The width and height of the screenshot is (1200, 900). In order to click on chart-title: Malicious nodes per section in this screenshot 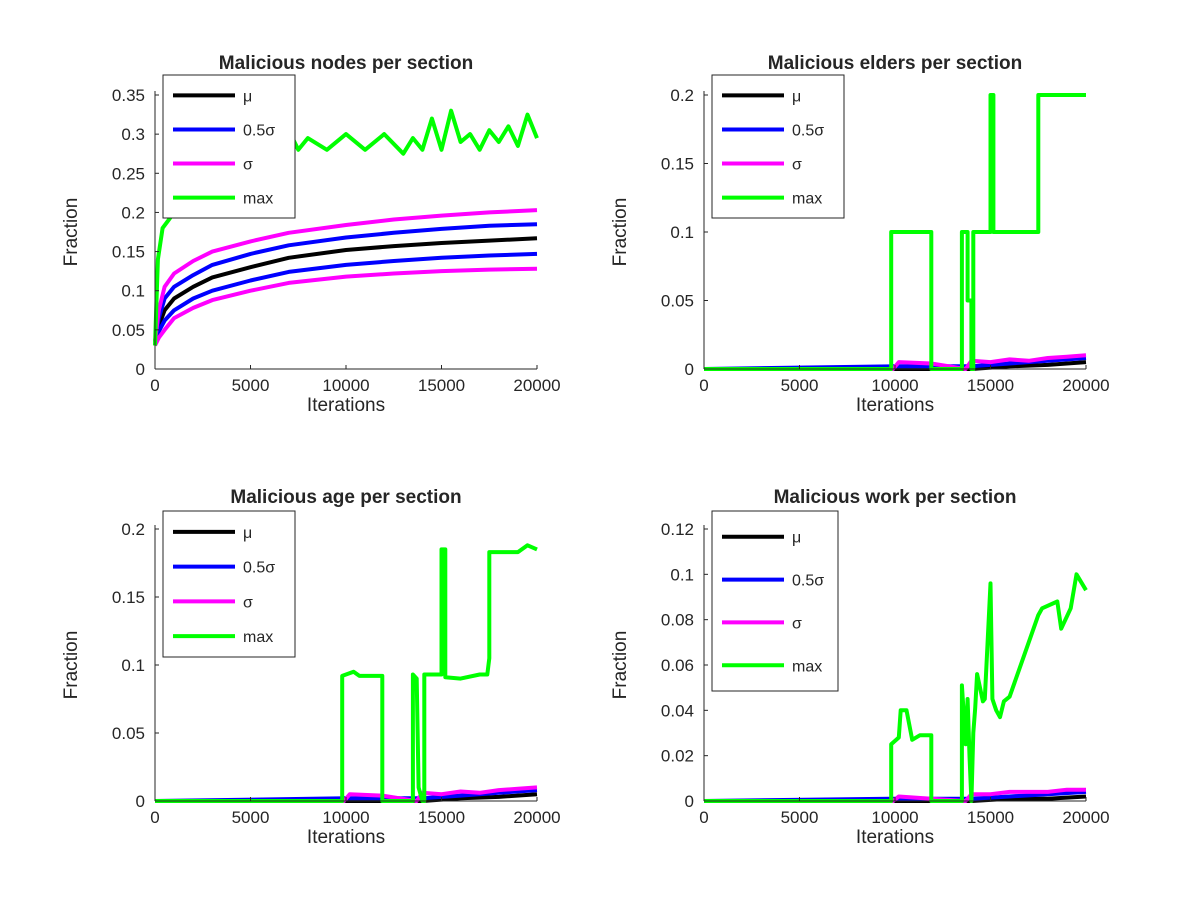, I will do `click(346, 63)`.